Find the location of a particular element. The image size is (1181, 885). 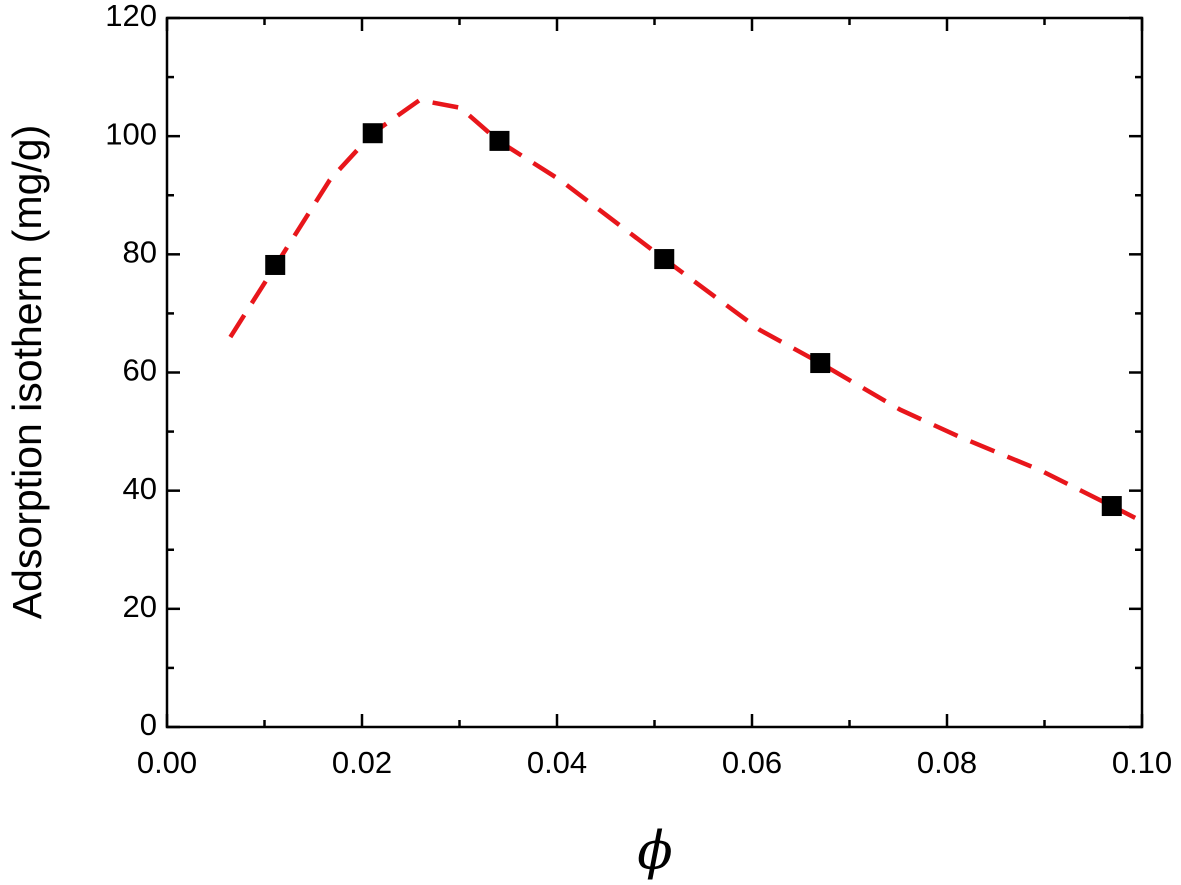

x-tick-label: 0.04 is located at coordinates (557, 762).